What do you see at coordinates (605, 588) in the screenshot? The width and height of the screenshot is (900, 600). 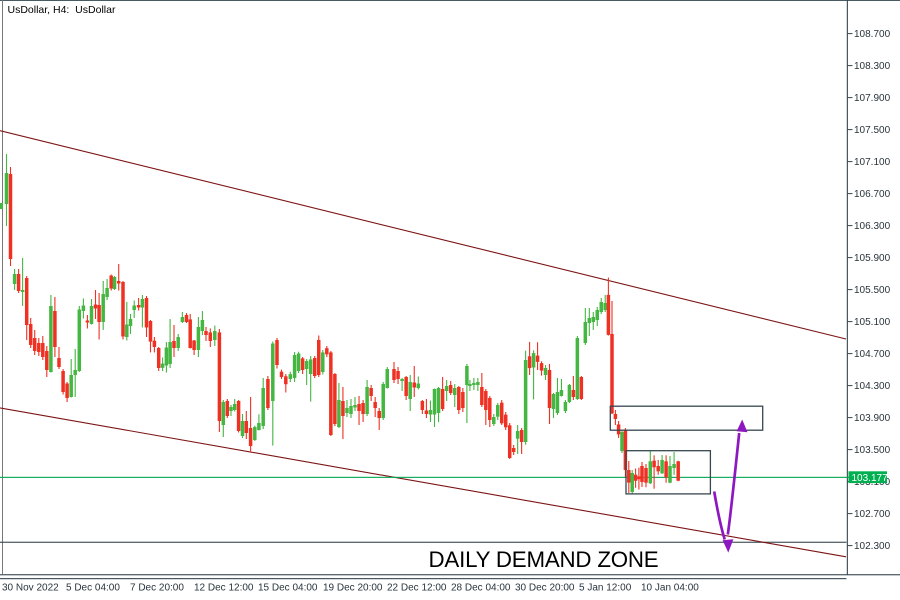 I see `svg-text: 5 Jan 12:00` at bounding box center [605, 588].